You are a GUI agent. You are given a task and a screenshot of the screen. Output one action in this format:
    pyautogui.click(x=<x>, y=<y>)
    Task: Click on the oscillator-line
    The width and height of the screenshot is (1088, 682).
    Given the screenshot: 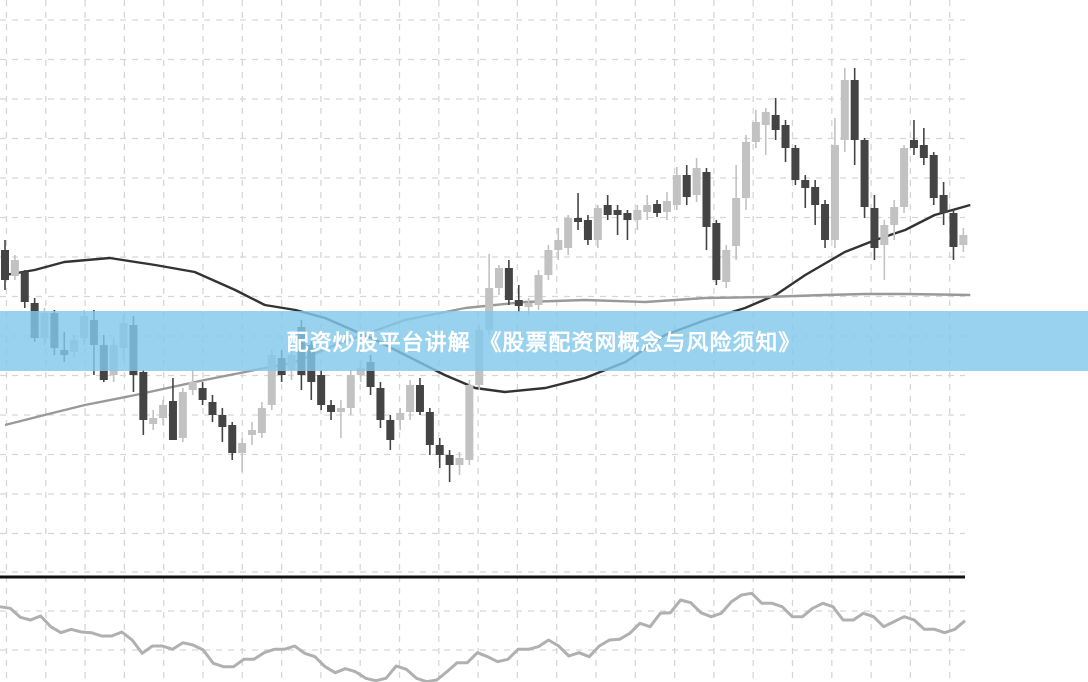 What is the action you would take?
    pyautogui.click(x=483, y=636)
    